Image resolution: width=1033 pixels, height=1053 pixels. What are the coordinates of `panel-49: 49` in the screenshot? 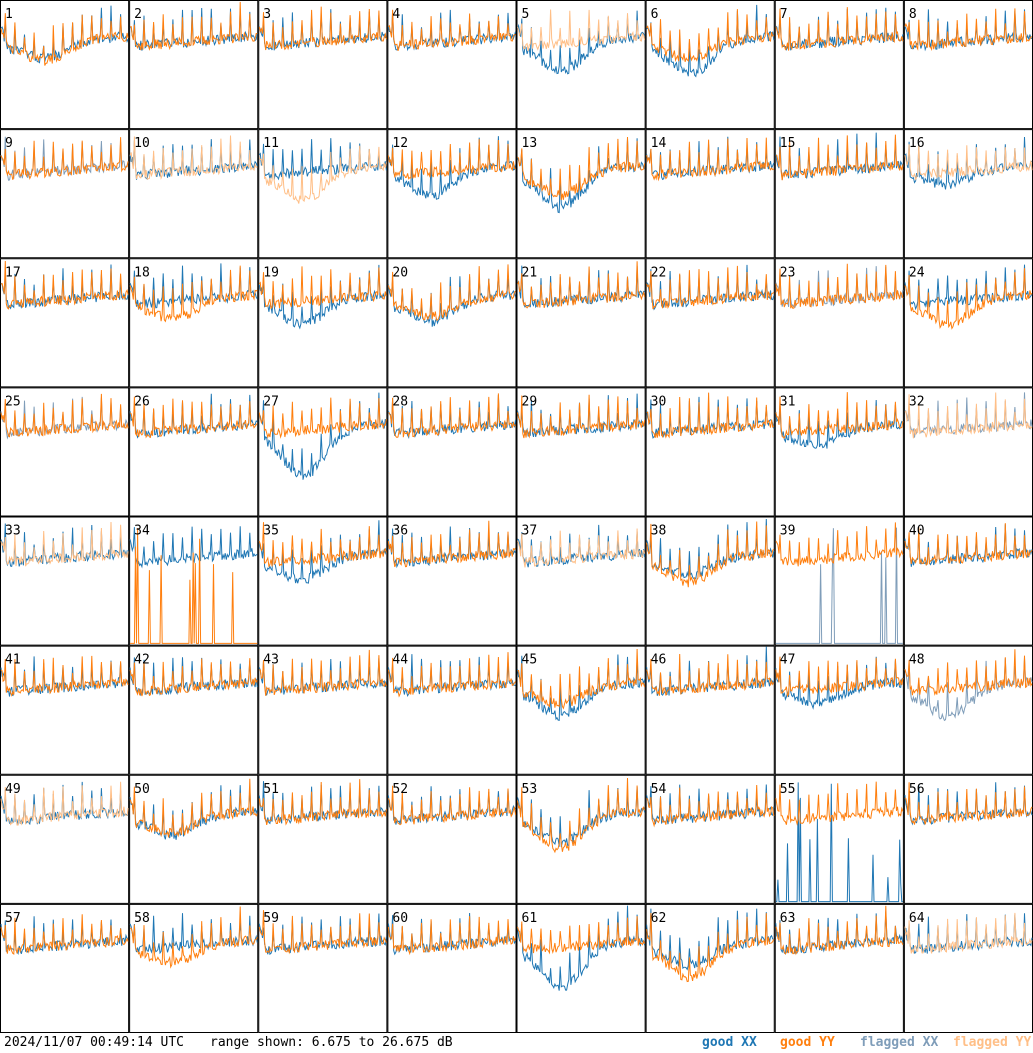 It's located at (65, 839).